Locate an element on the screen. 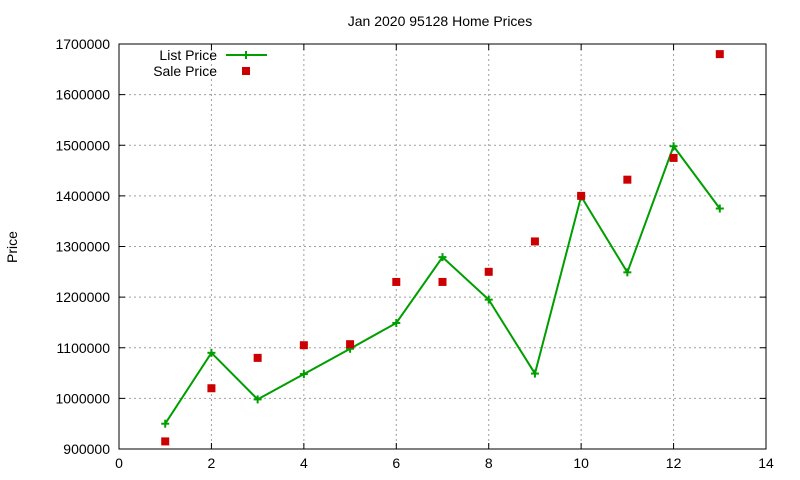 This screenshot has width=800, height=480. legend-marker-list-price is located at coordinates (246, 55).